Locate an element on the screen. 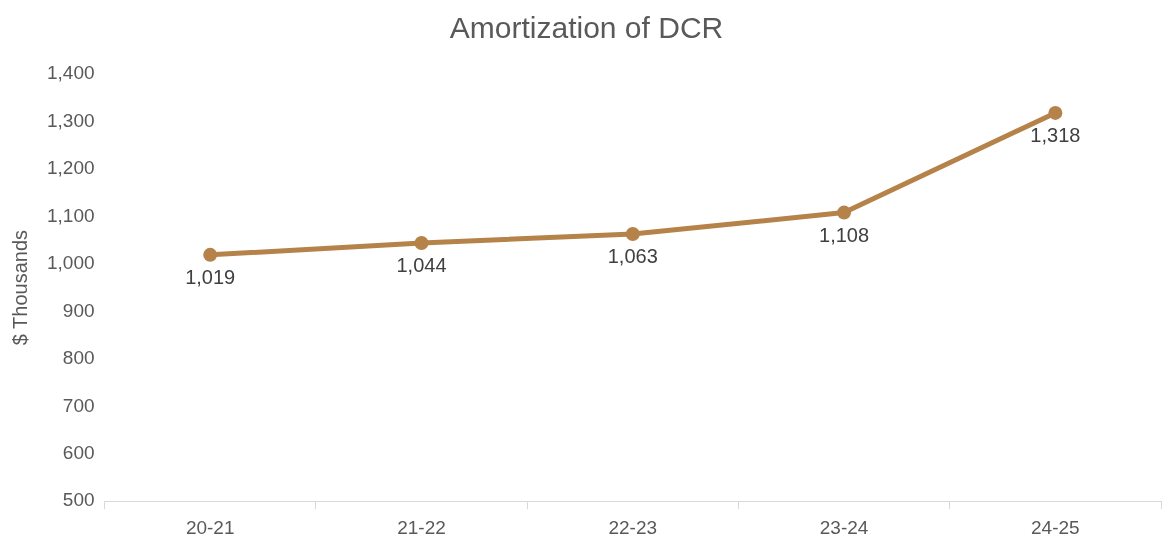 The image size is (1168, 558). y-tick-label: 1,200 is located at coordinates (71, 168).